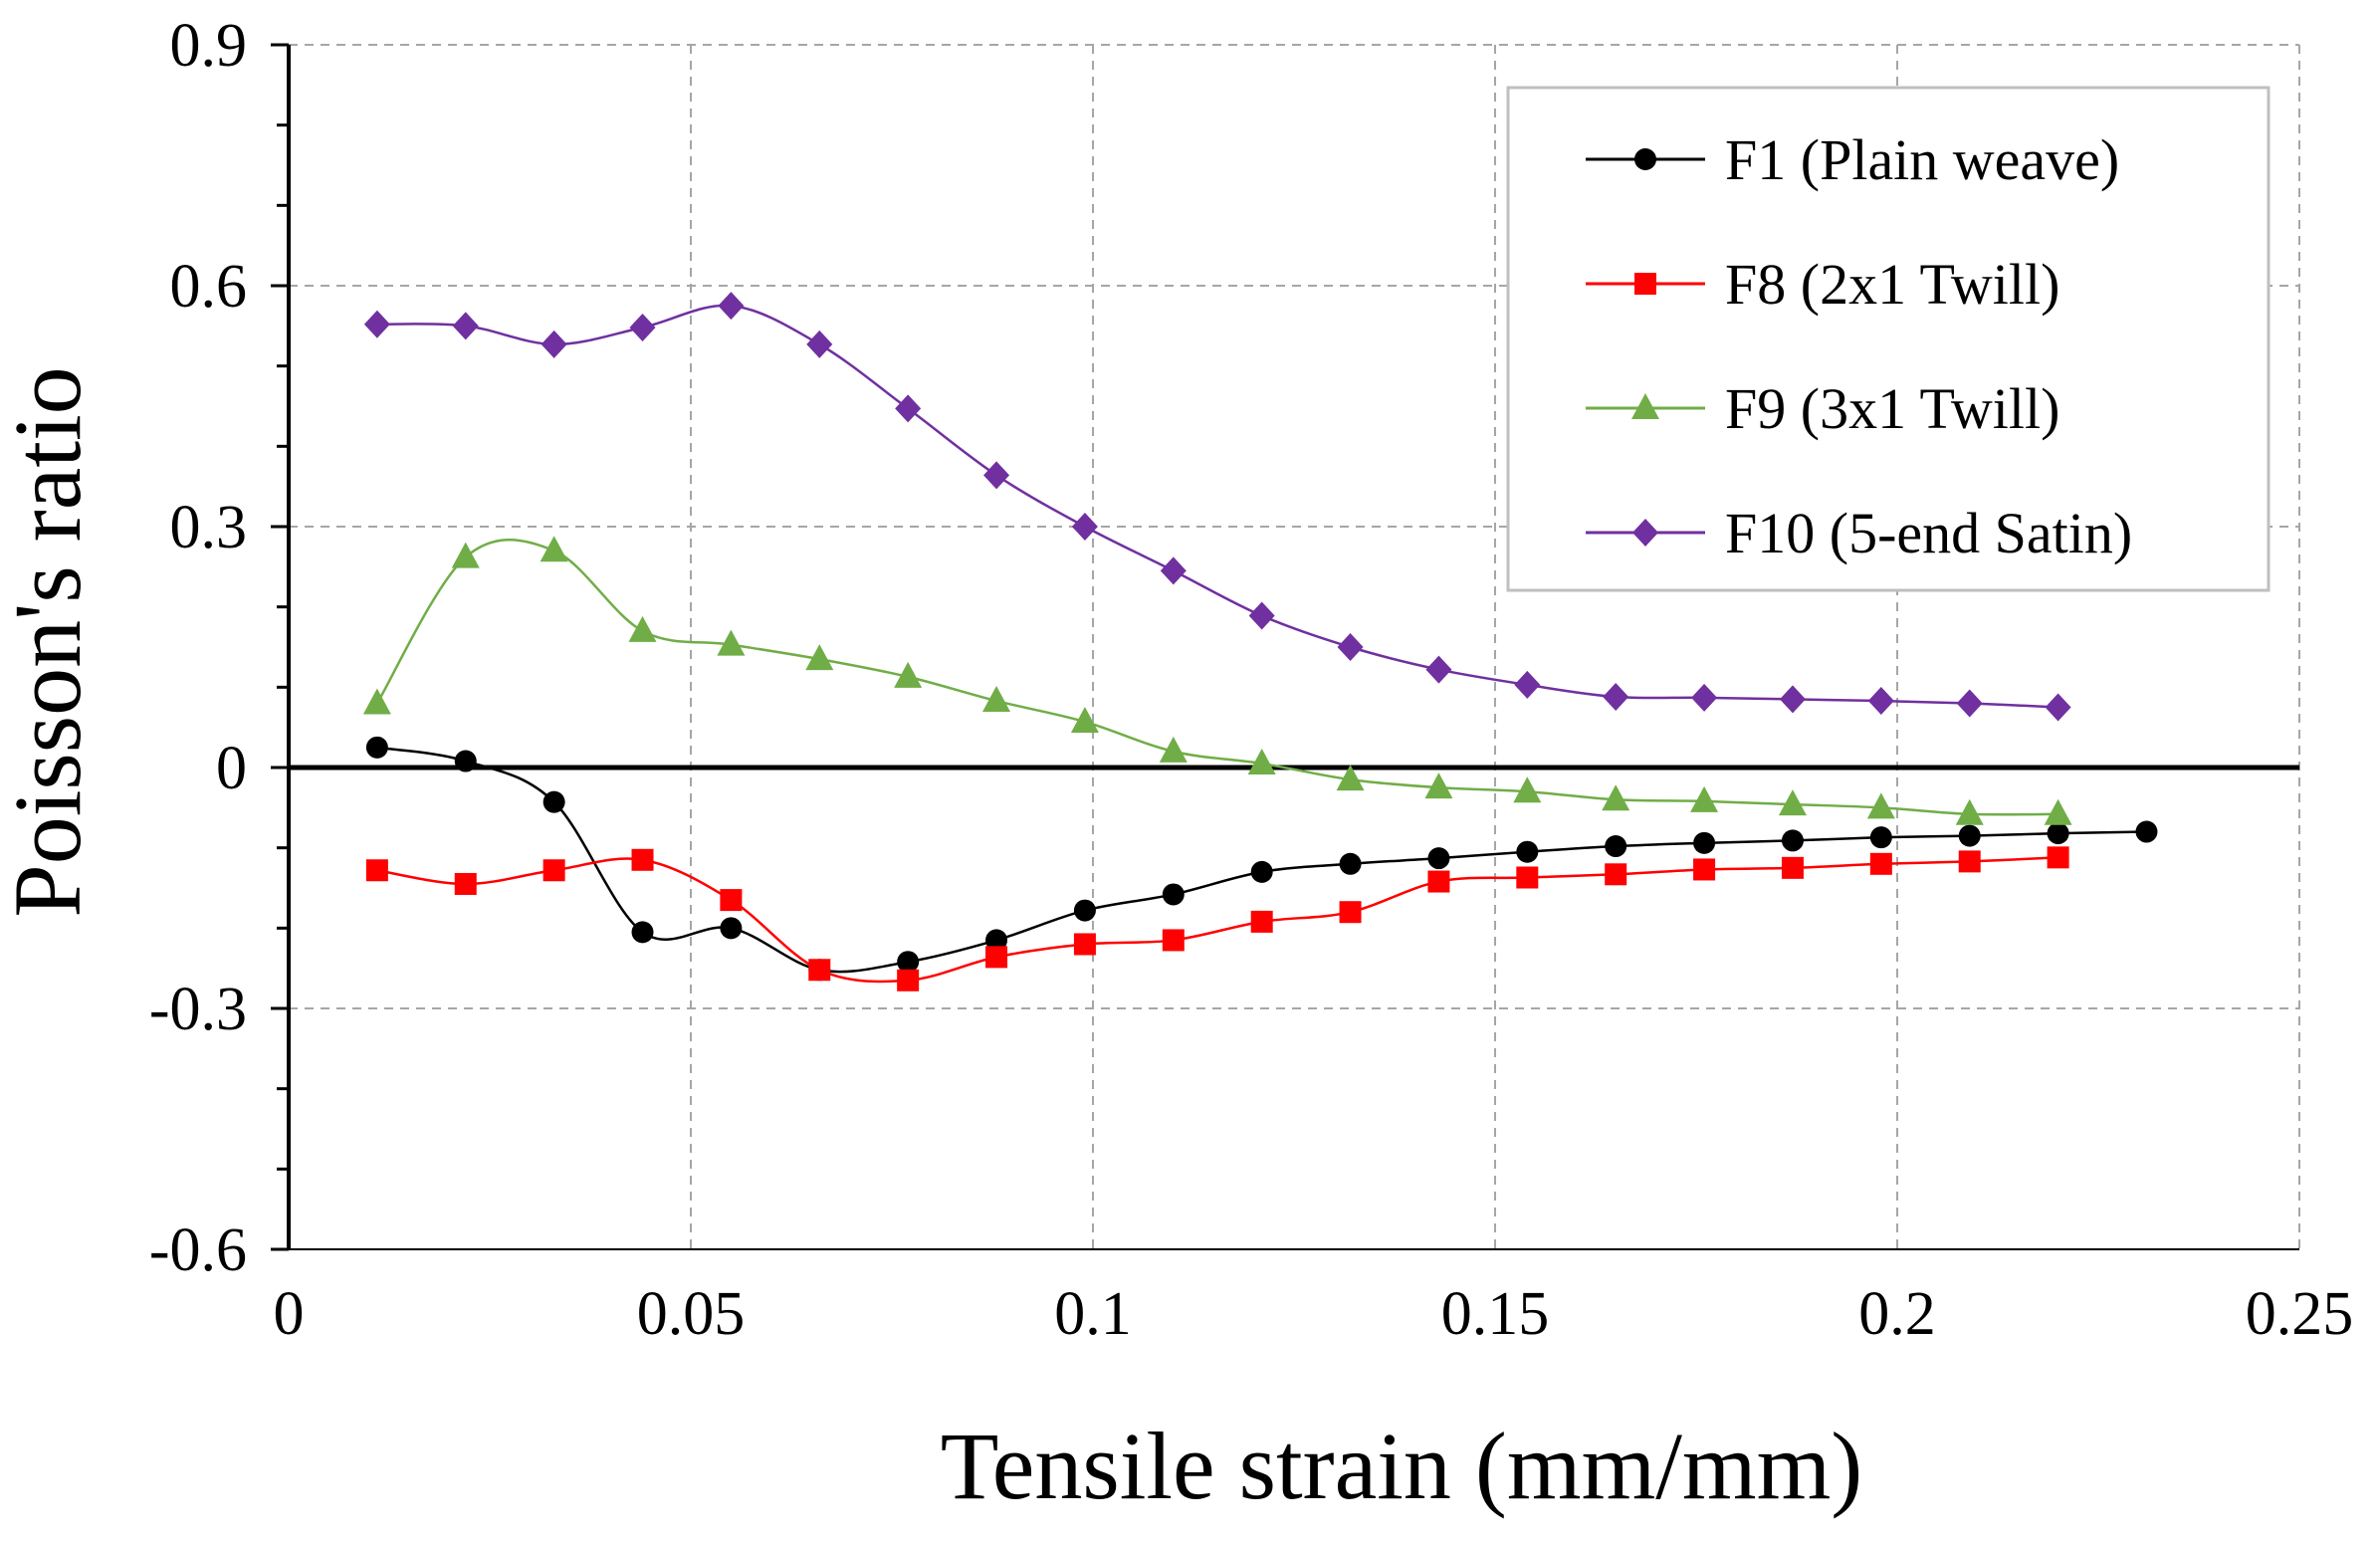 Image resolution: width=2380 pixels, height=1543 pixels. I want to click on x-tick-label: 0.1, so click(1093, 1314).